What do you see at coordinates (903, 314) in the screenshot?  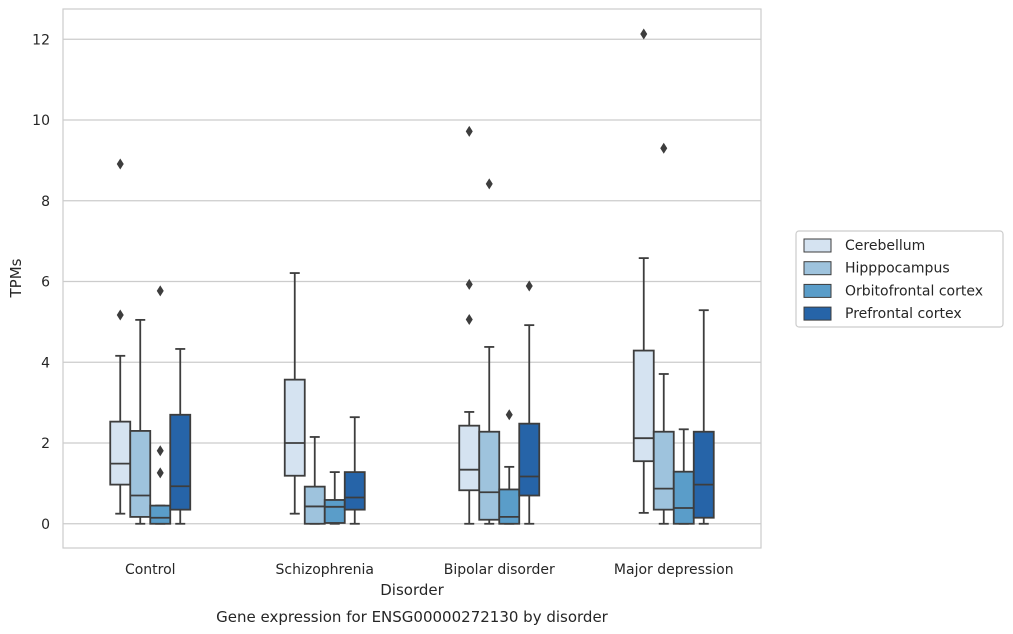 I see `legend-label: Prefrontal cortex` at bounding box center [903, 314].